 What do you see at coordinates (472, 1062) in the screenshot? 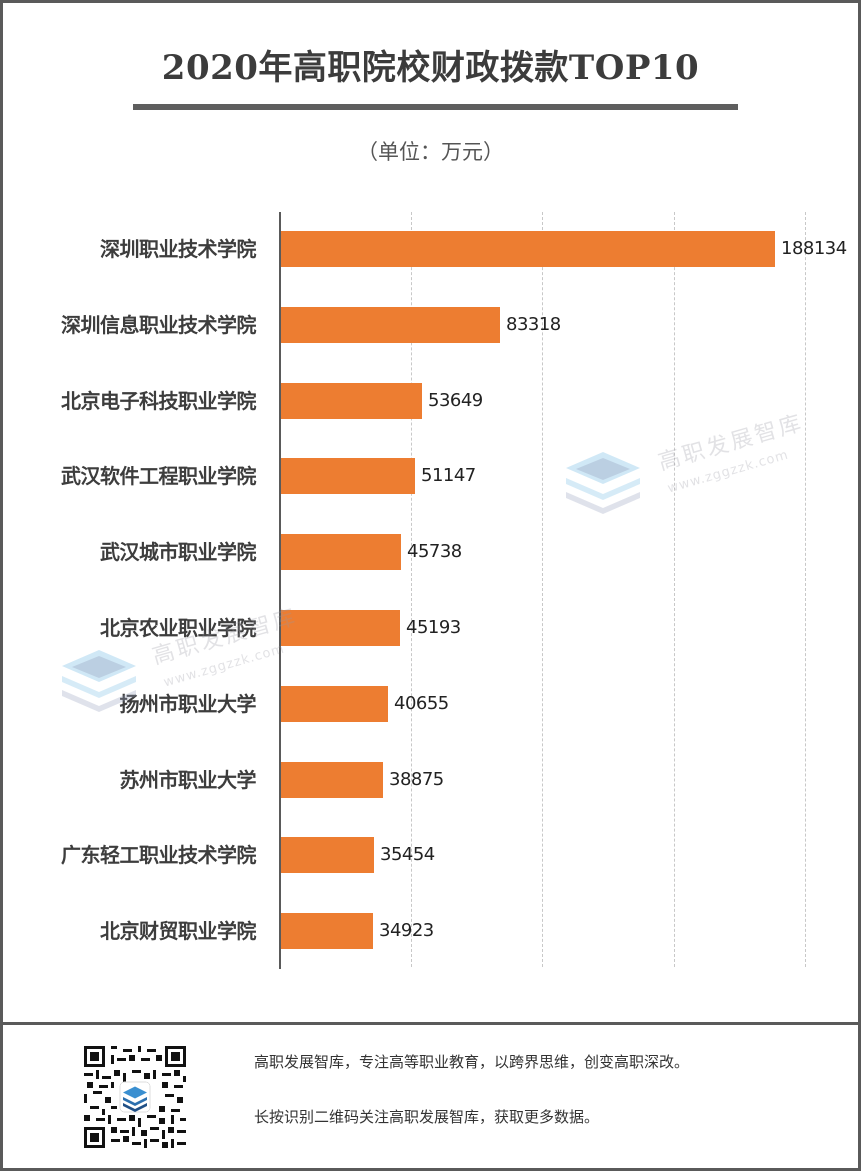
I see `footer-slogan: 高职发展智库，专注高等职业教育，以跨界思维，创变高职深改。` at bounding box center [472, 1062].